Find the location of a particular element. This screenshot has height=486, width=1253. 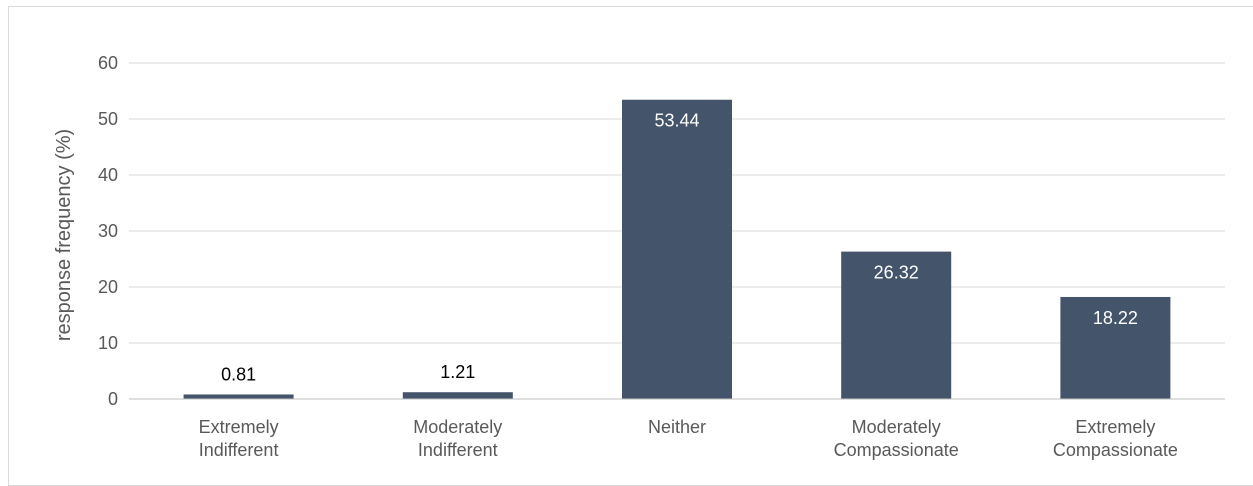

data-label: 53.44 is located at coordinates (676, 121).